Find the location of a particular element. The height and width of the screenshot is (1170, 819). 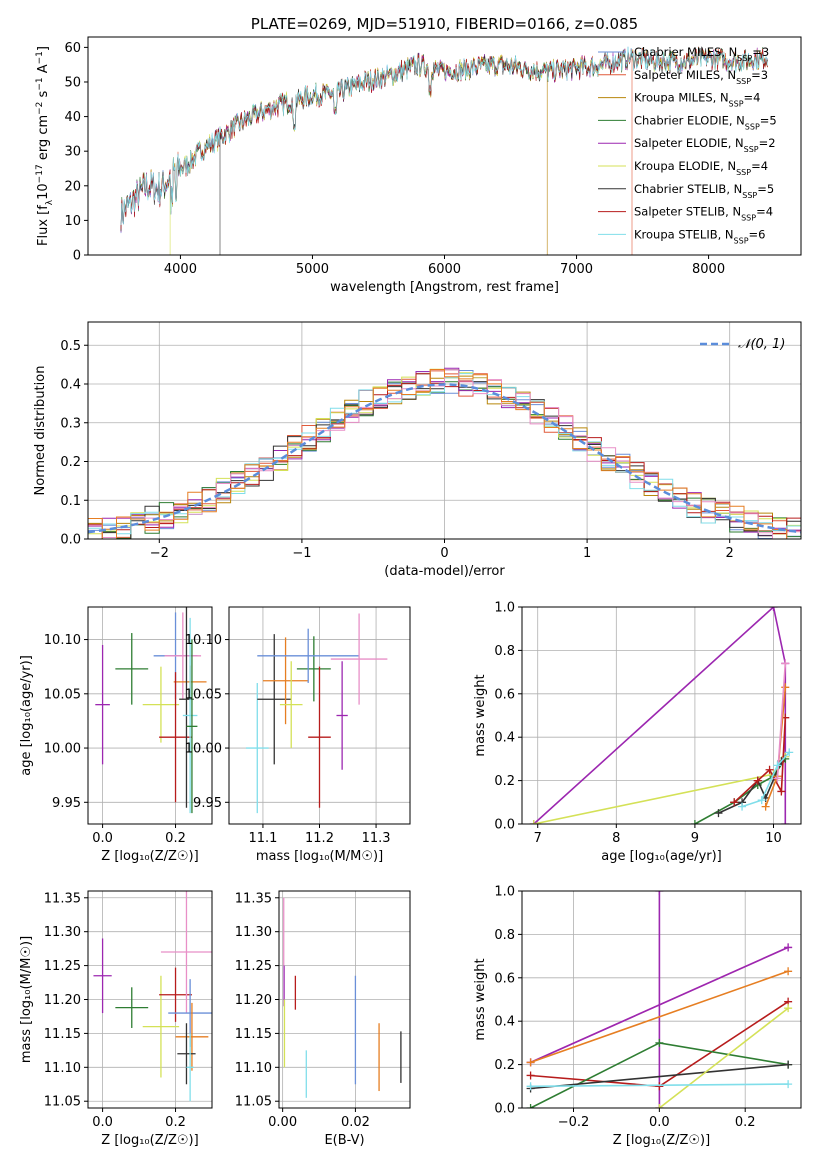

x-tick-label: 7 is located at coordinates (538, 838).